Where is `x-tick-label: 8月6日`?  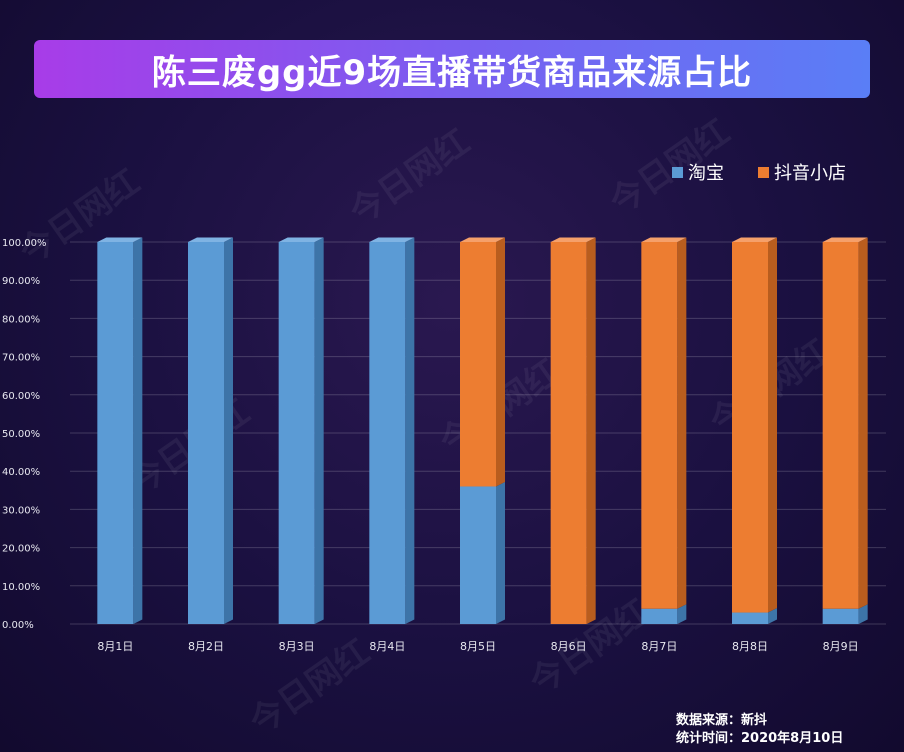
x-tick-label: 8月6日 is located at coordinates (569, 646).